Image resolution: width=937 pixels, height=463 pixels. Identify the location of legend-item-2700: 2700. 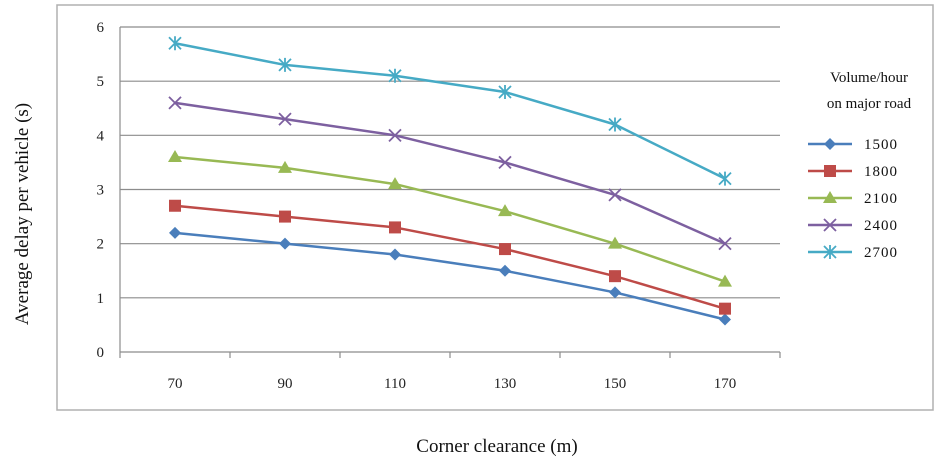
(853, 253).